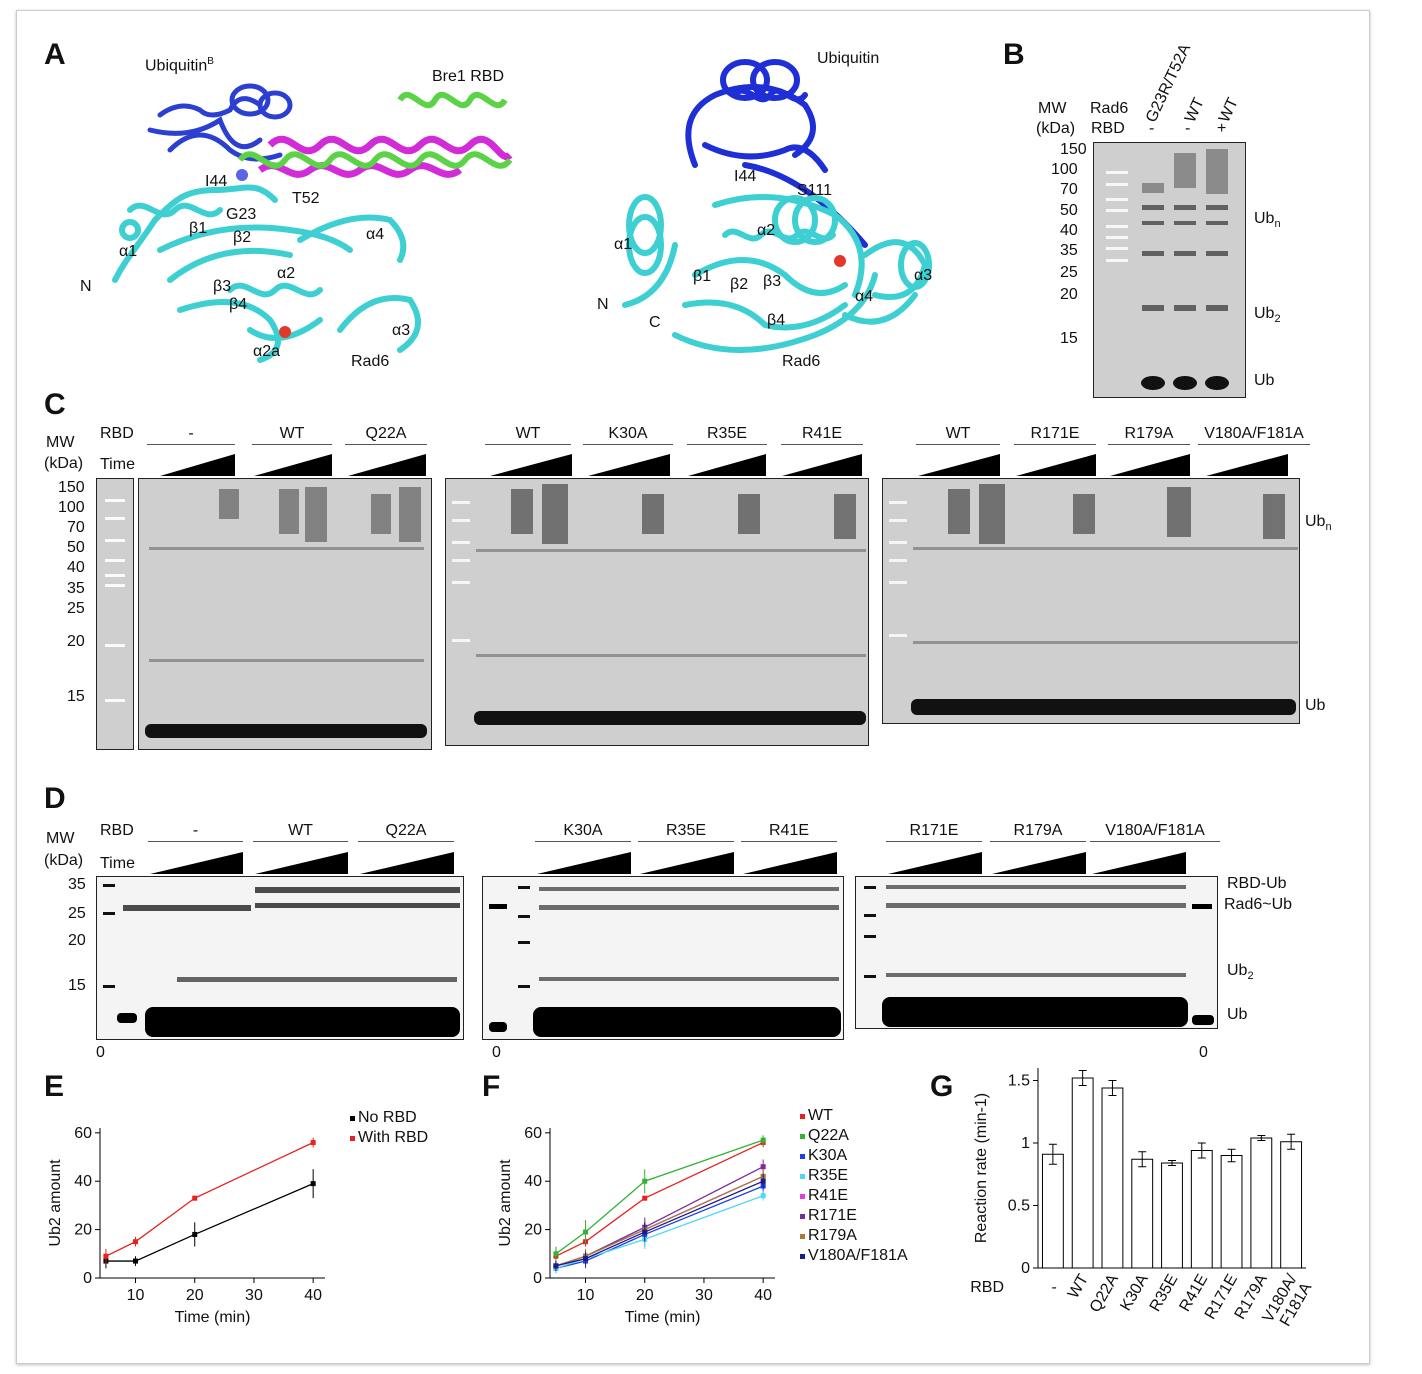 Image resolution: width=1422 pixels, height=1374 pixels. Describe the element at coordinates (702, 276) in the screenshot. I see `a2-b1-label: β1` at that location.